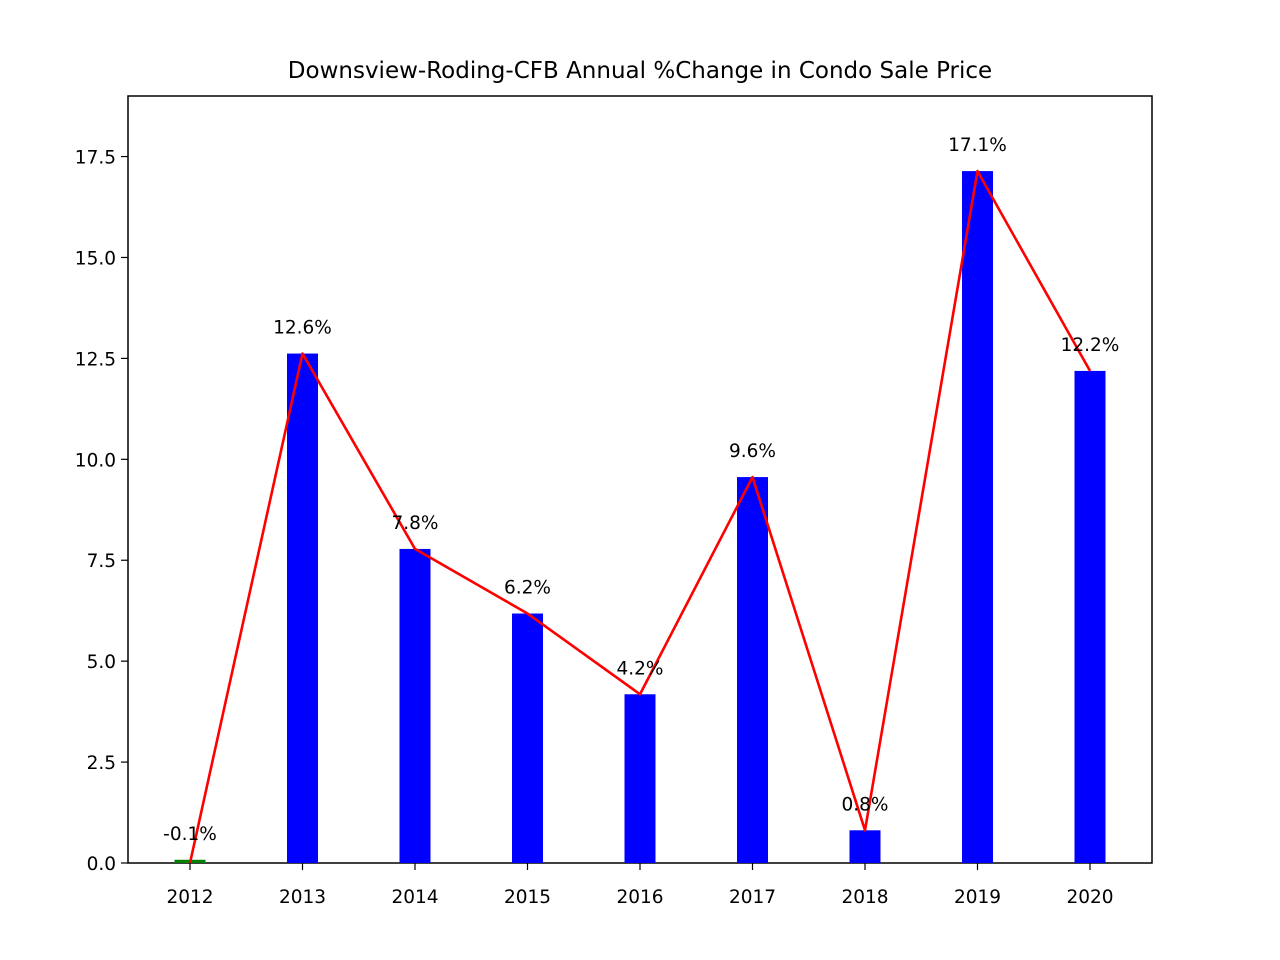 The height and width of the screenshot is (960, 1280). What do you see at coordinates (977, 897) in the screenshot?
I see `x-tick-label-2019: 2019` at bounding box center [977, 897].